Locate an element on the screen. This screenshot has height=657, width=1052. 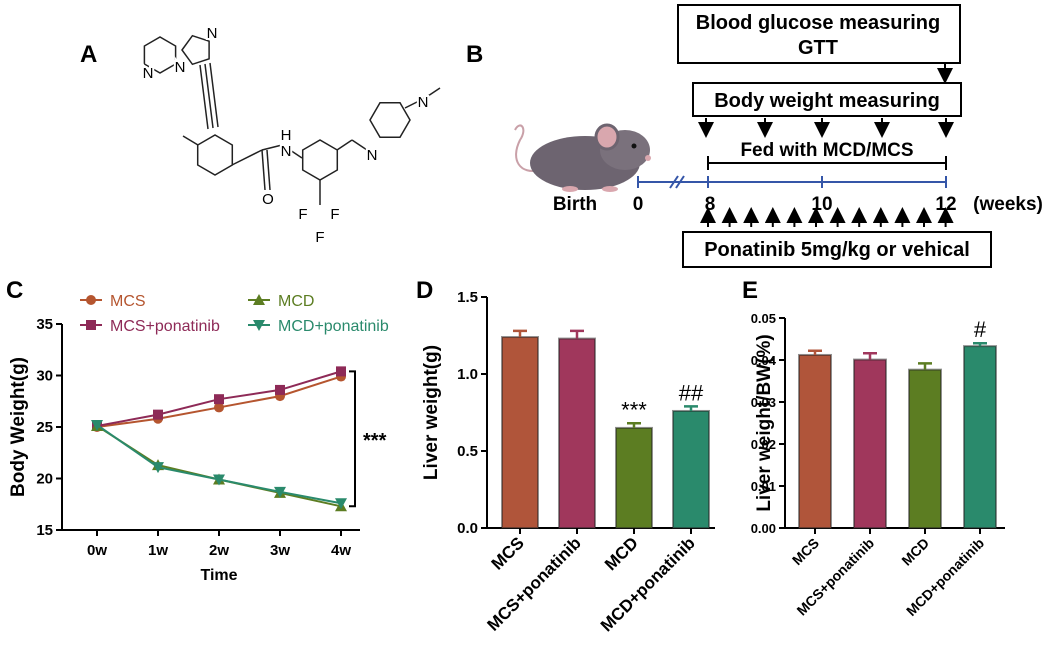
box-text: GTT is located at coordinates (818, 48).